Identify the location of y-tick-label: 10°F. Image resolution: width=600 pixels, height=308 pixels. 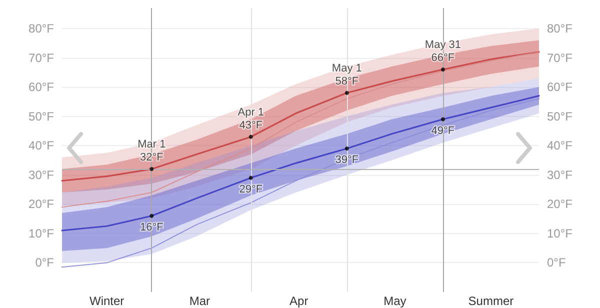
(41, 233).